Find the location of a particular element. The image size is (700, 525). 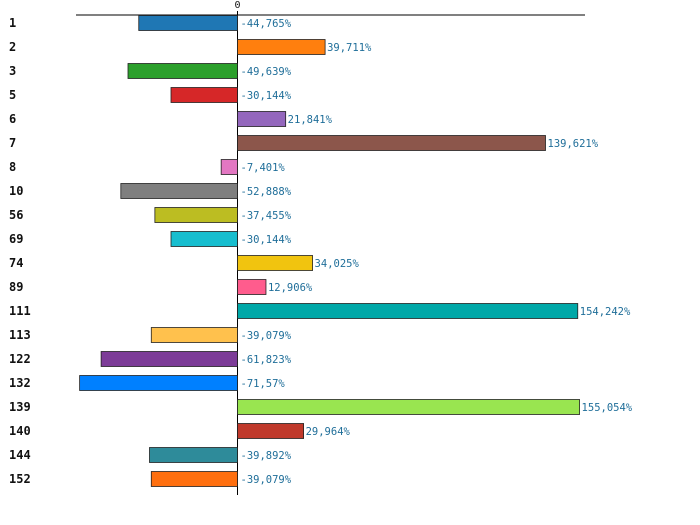

value-label: -39,892% is located at coordinates (266, 456).